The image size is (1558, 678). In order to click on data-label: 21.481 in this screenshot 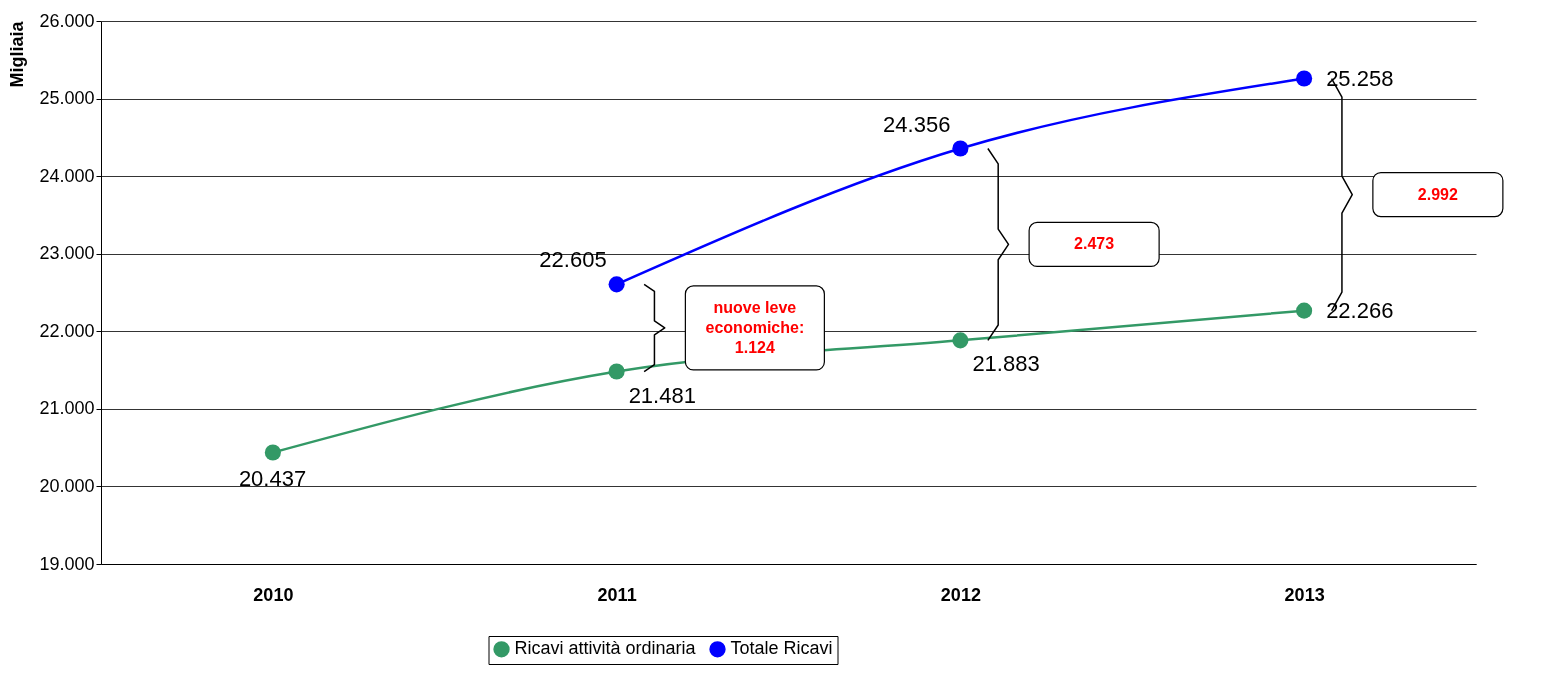, I will do `click(662, 395)`.